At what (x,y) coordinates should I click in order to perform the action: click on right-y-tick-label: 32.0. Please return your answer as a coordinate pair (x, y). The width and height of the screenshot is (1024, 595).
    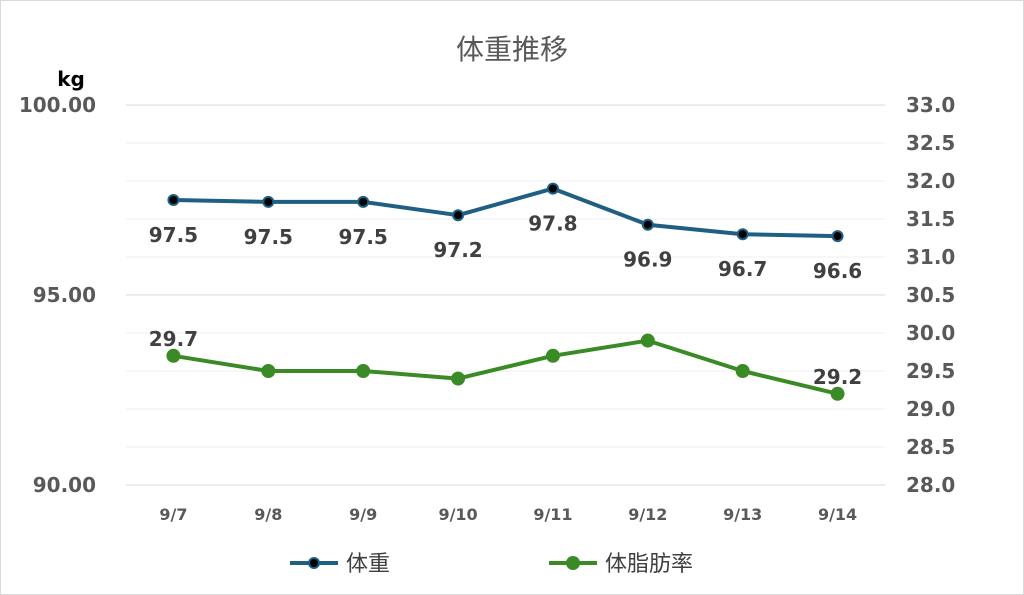
    Looking at the image, I should click on (930, 181).